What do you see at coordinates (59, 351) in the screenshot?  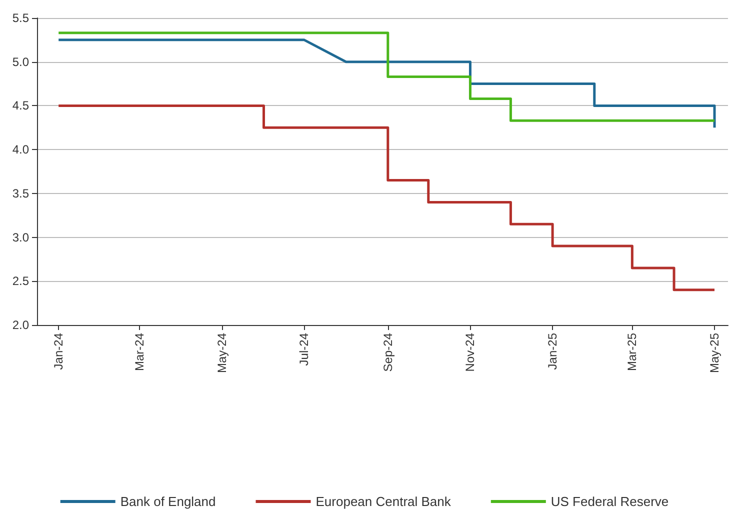 I see `x-tick-label: Jan-24` at bounding box center [59, 351].